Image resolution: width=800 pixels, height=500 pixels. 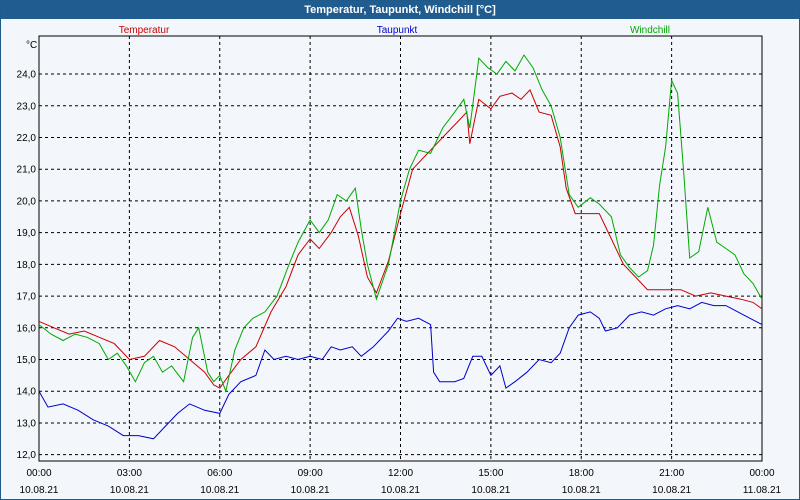 I want to click on y-tick-label: 12,0, so click(x=27, y=455).